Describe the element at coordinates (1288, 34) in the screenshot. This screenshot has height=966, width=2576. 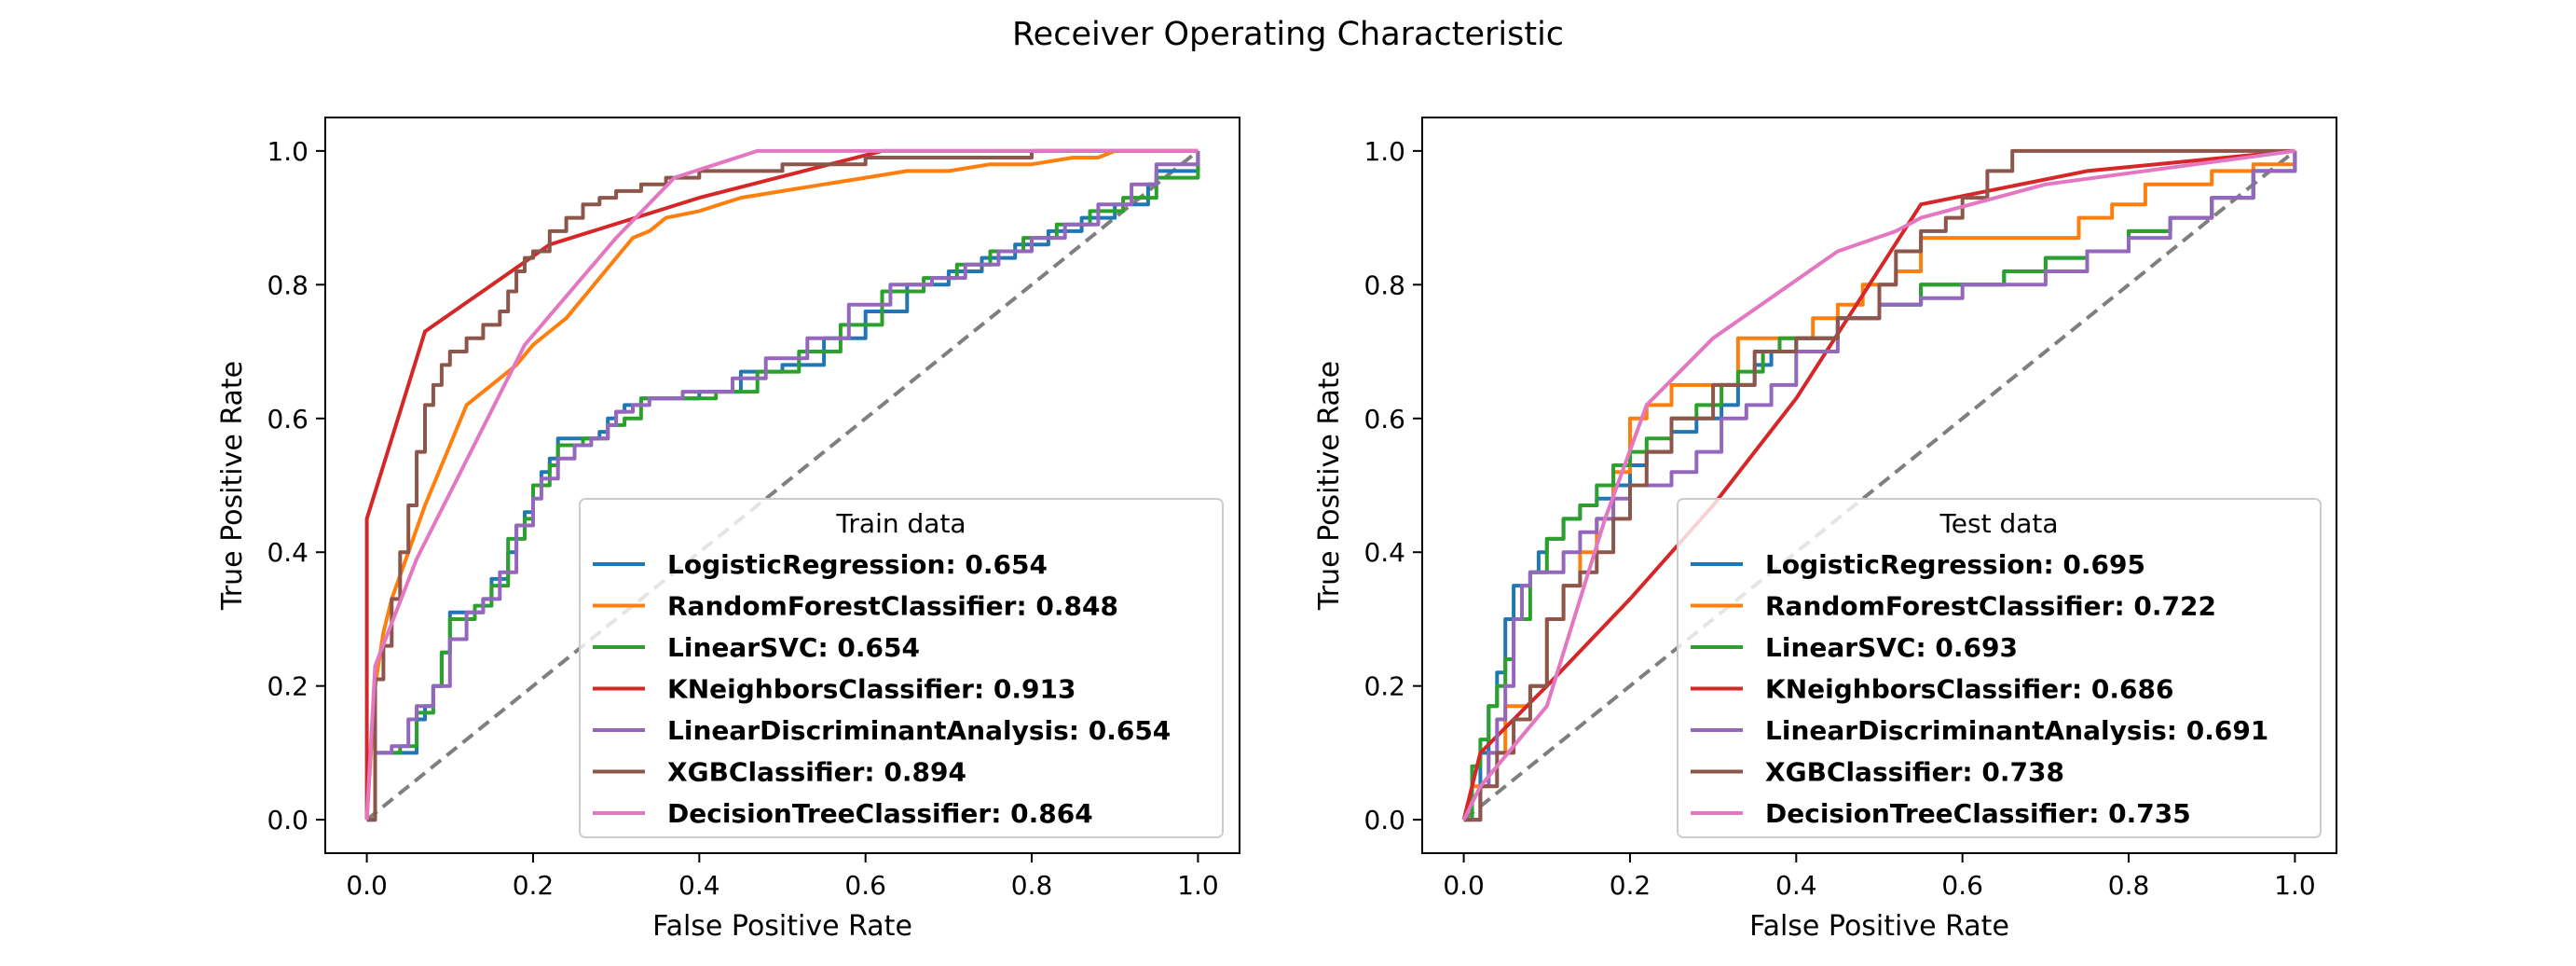
I see `figure-title: Receiver Operating Characteristic` at that location.